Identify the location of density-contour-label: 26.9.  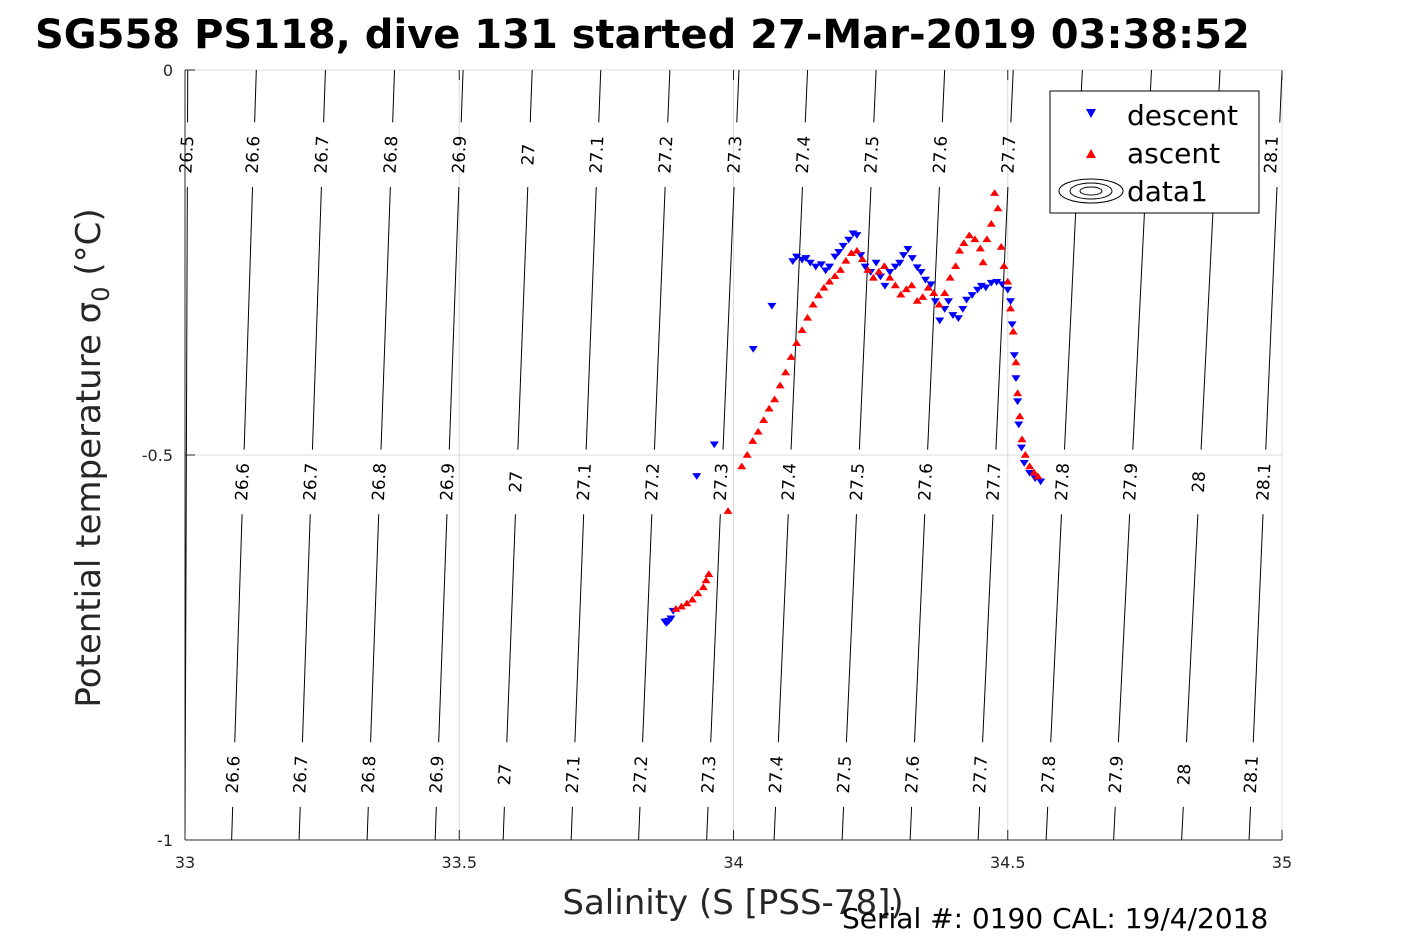
(448, 482).